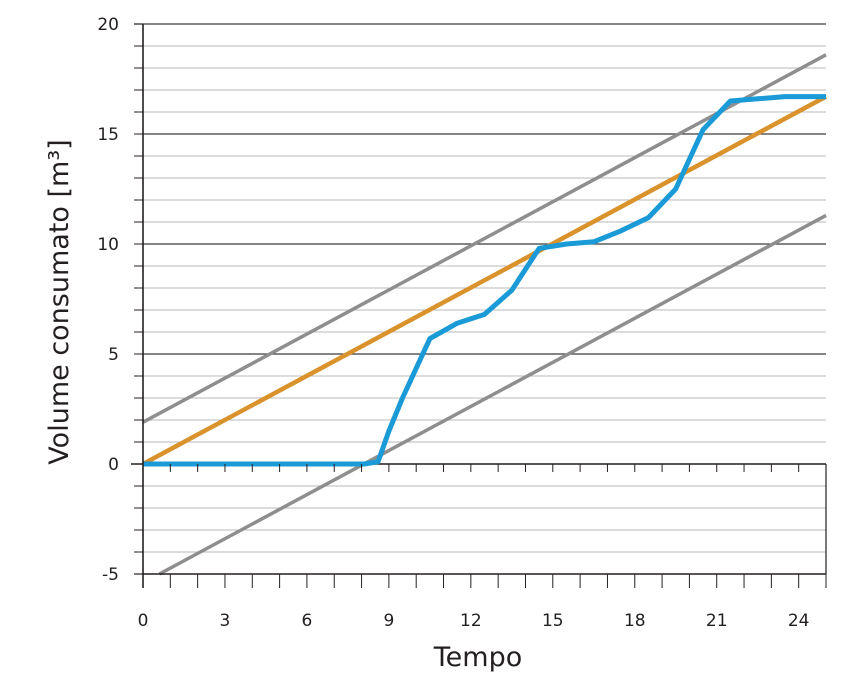 The width and height of the screenshot is (858, 700). Describe the element at coordinates (307, 621) in the screenshot. I see `x-tick-label: 6` at that location.